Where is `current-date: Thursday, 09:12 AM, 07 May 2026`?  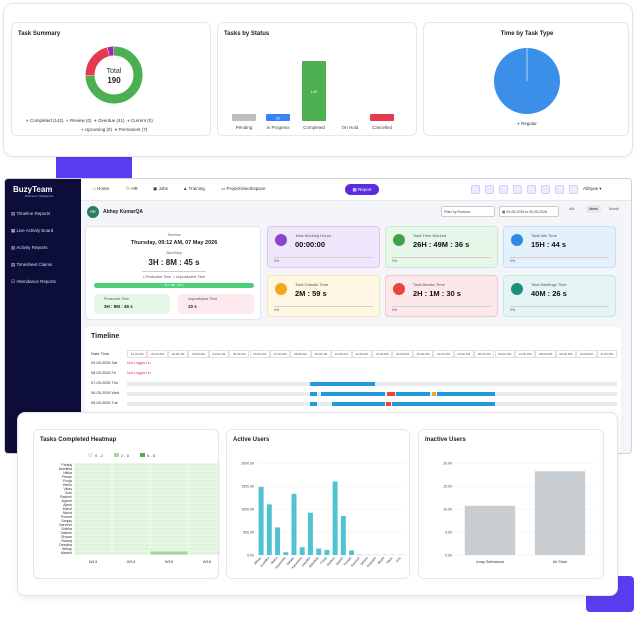 current-date: Thursday, 09:12 AM, 07 May 2026 is located at coordinates (174, 243).